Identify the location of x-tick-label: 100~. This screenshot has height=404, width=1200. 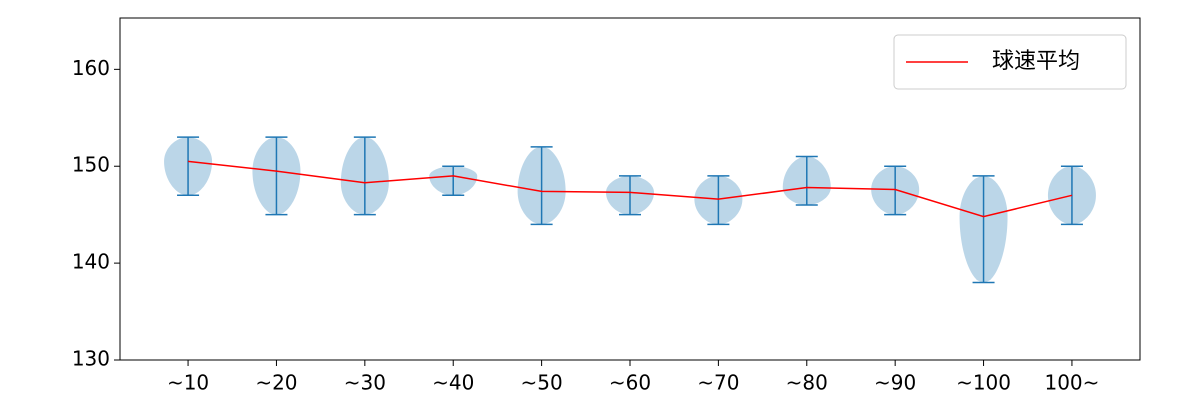
(1071, 383).